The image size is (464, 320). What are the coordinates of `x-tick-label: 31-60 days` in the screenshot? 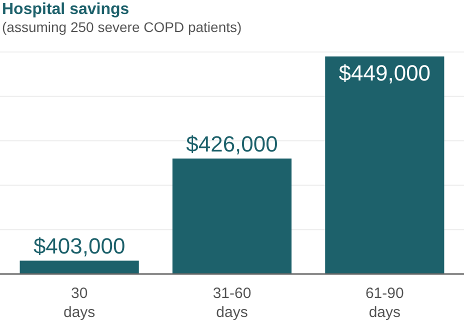 It's located at (232, 302).